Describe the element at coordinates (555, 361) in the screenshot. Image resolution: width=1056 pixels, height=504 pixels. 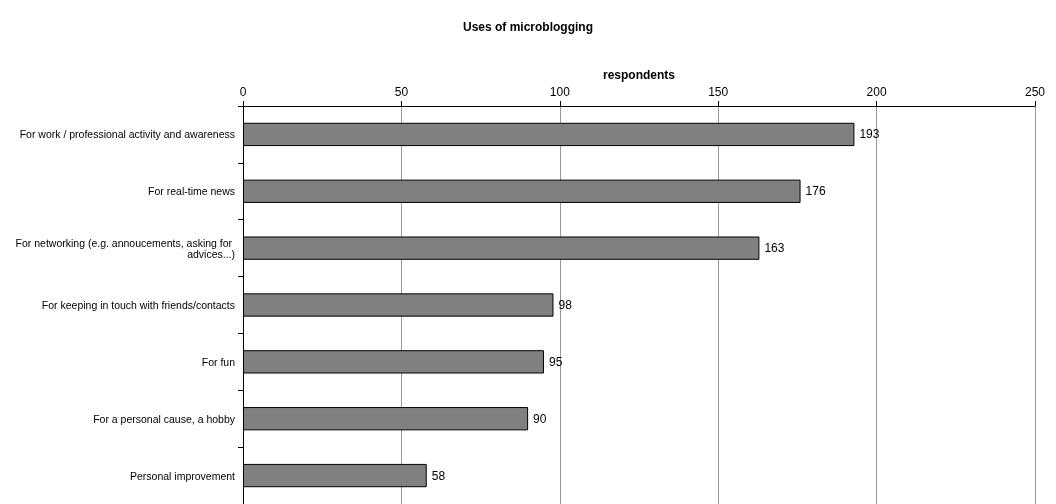
I see `data-label: 95` at that location.